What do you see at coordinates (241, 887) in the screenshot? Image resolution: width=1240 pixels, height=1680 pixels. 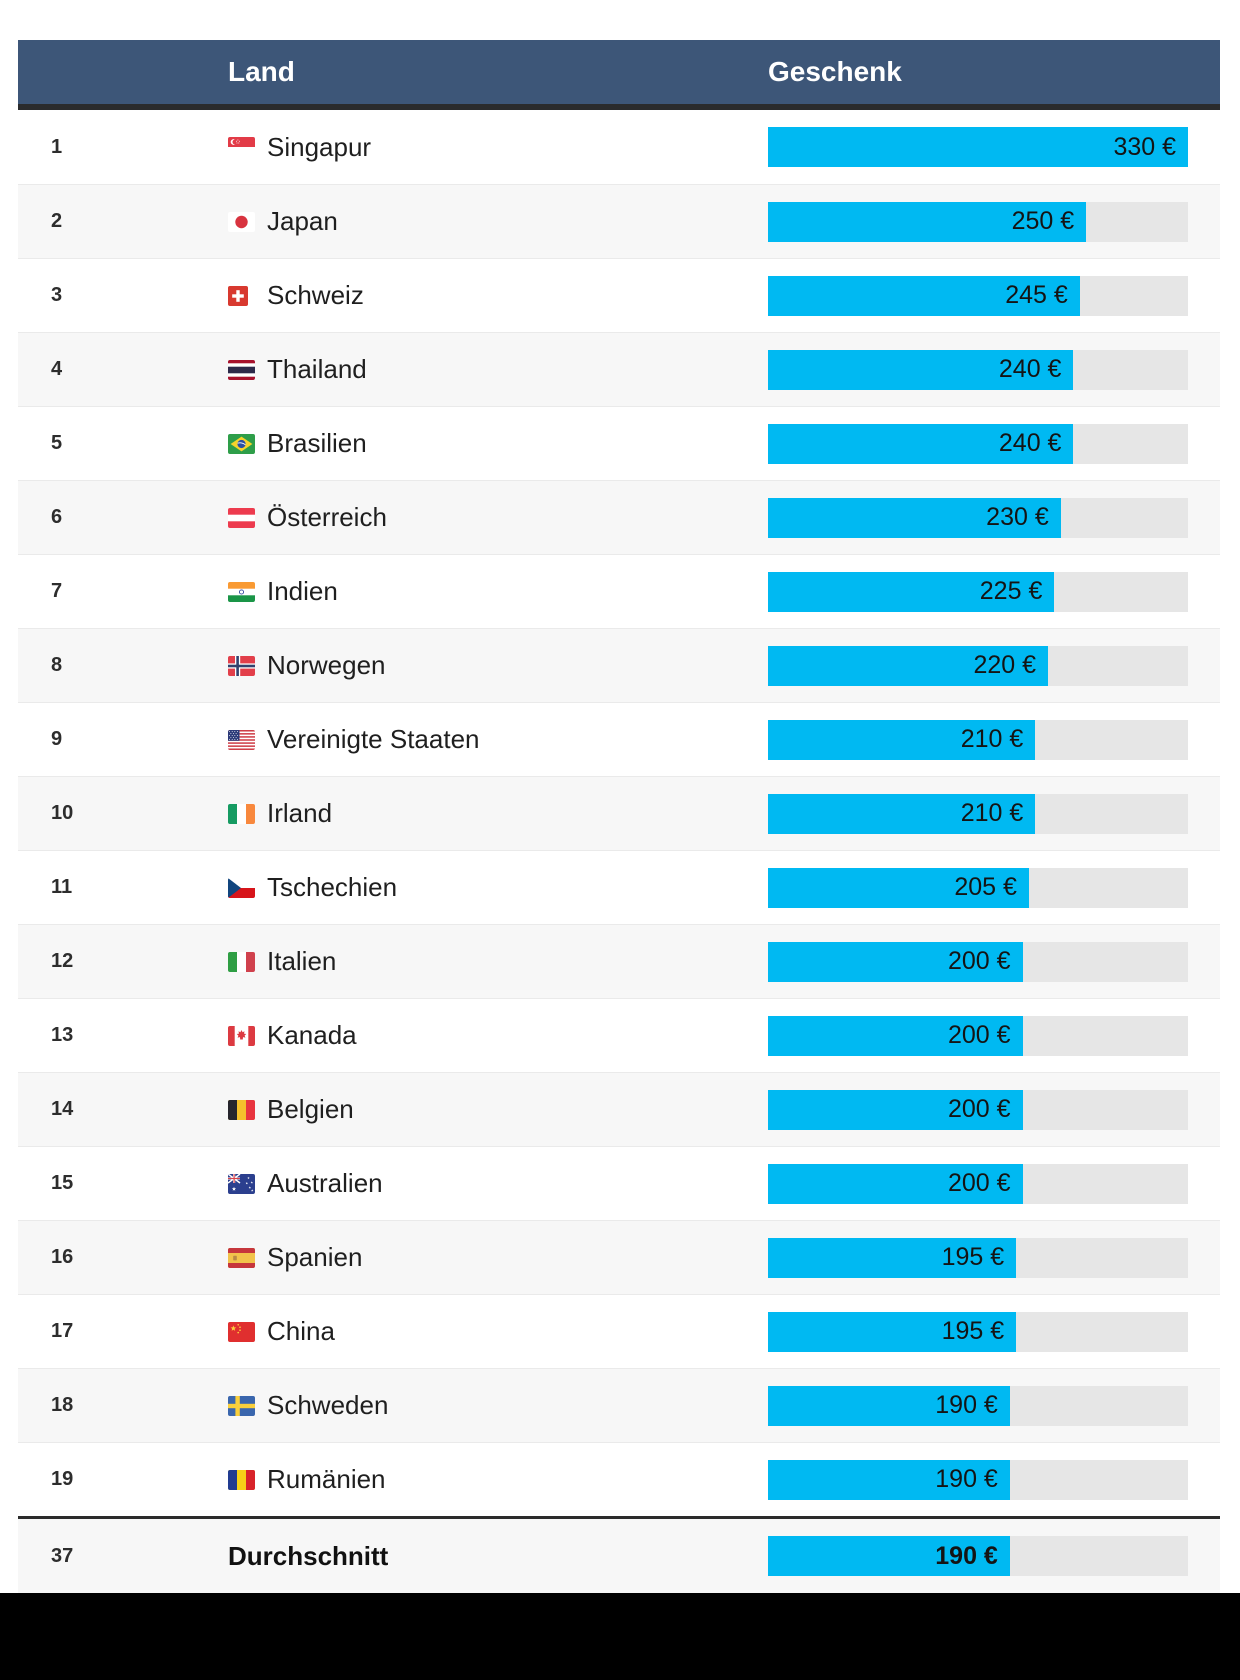 I see `flag-cz-icon` at bounding box center [241, 887].